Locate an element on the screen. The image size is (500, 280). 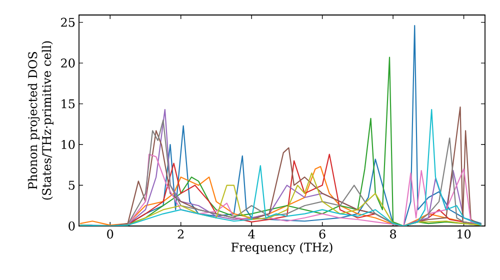
y-tick-label: 25 is located at coordinates (68, 22).